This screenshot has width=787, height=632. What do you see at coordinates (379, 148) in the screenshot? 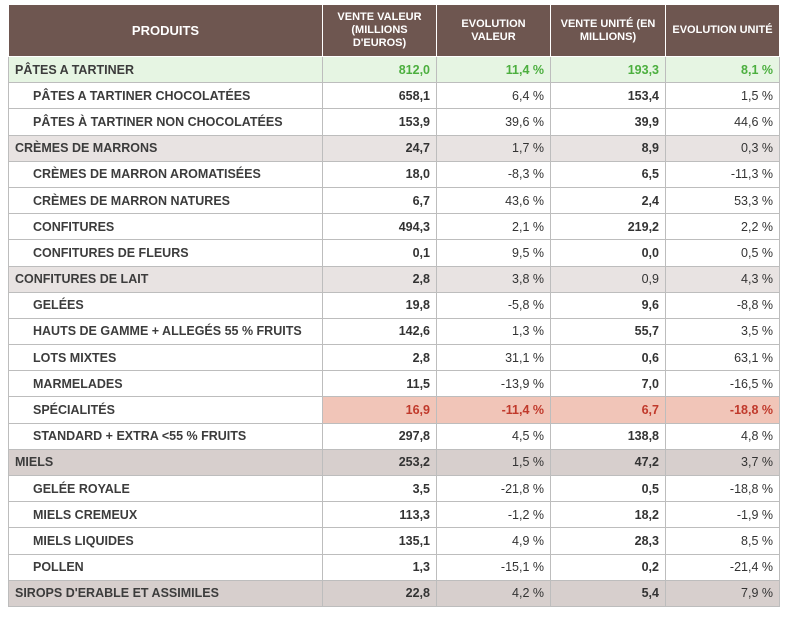
I see `vente-valeur-cell: 24,7` at bounding box center [379, 148].